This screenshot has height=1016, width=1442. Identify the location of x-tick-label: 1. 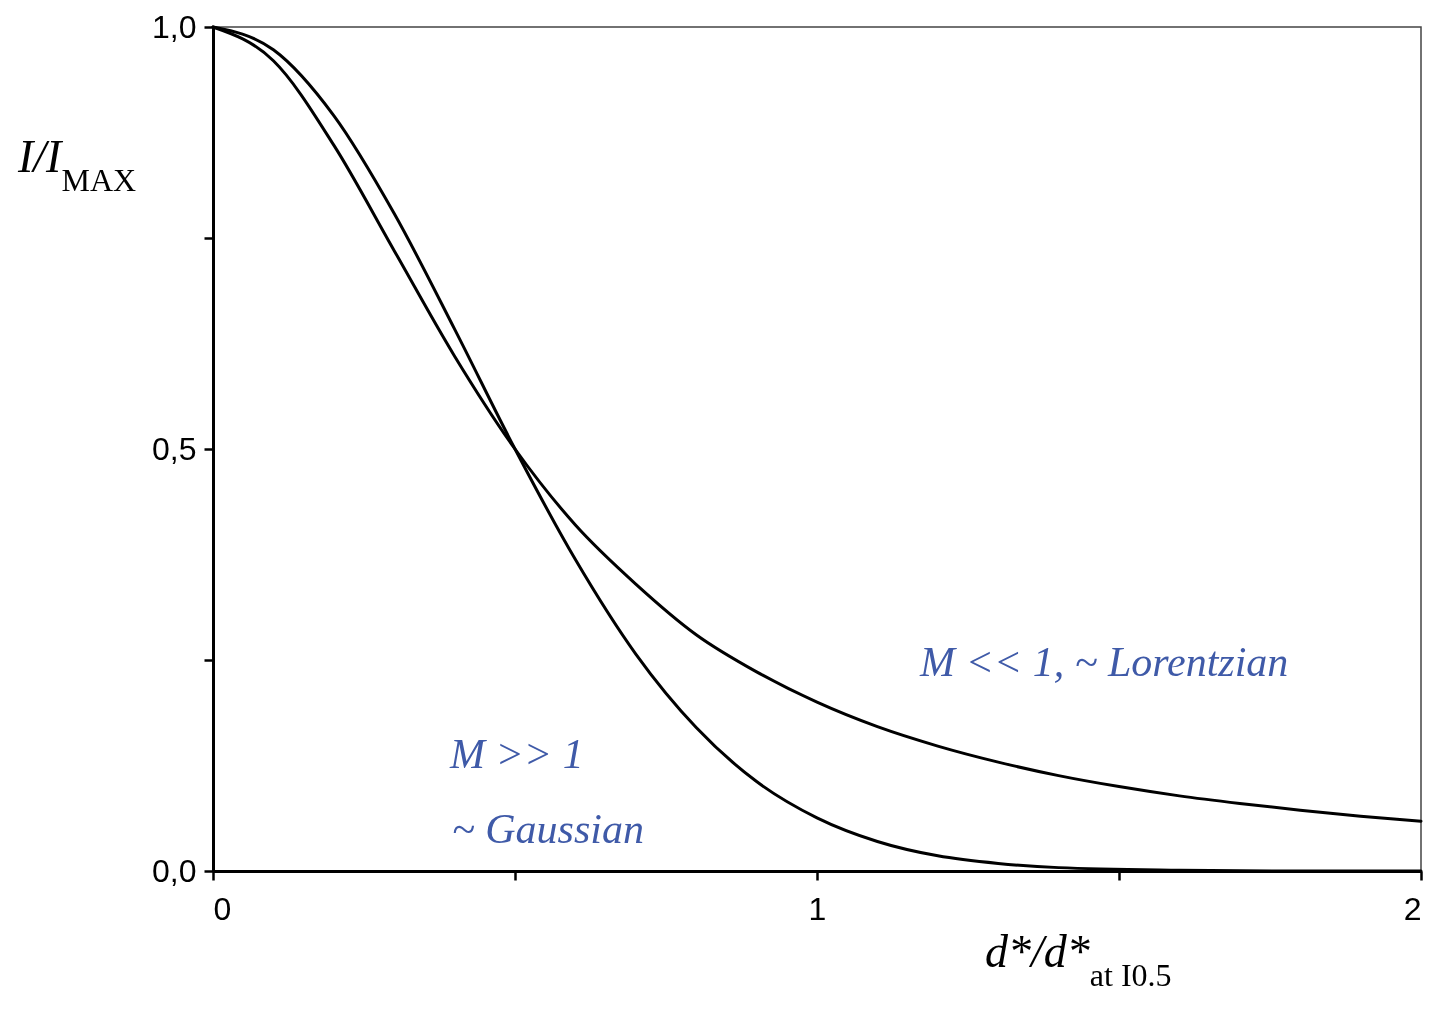
(817, 908).